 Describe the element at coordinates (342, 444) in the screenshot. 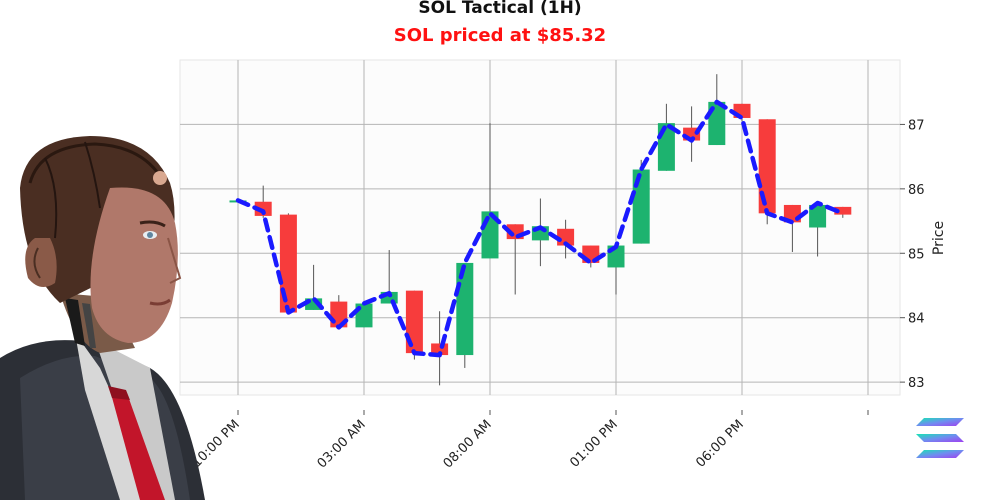

I see `x-tick-label: 03:00 AM` at that location.